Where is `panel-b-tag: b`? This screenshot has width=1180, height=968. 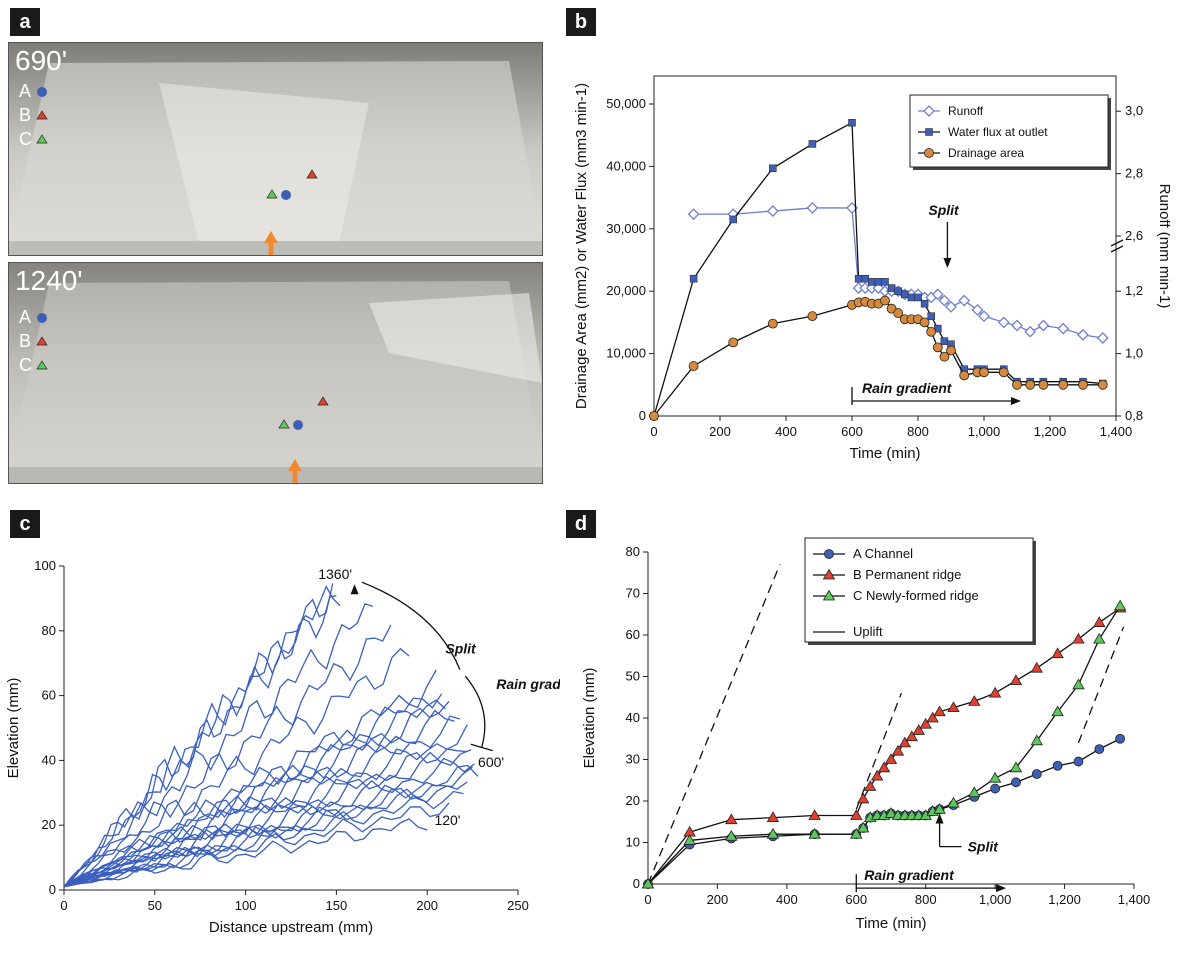 panel-b-tag: b is located at coordinates (581, 22).